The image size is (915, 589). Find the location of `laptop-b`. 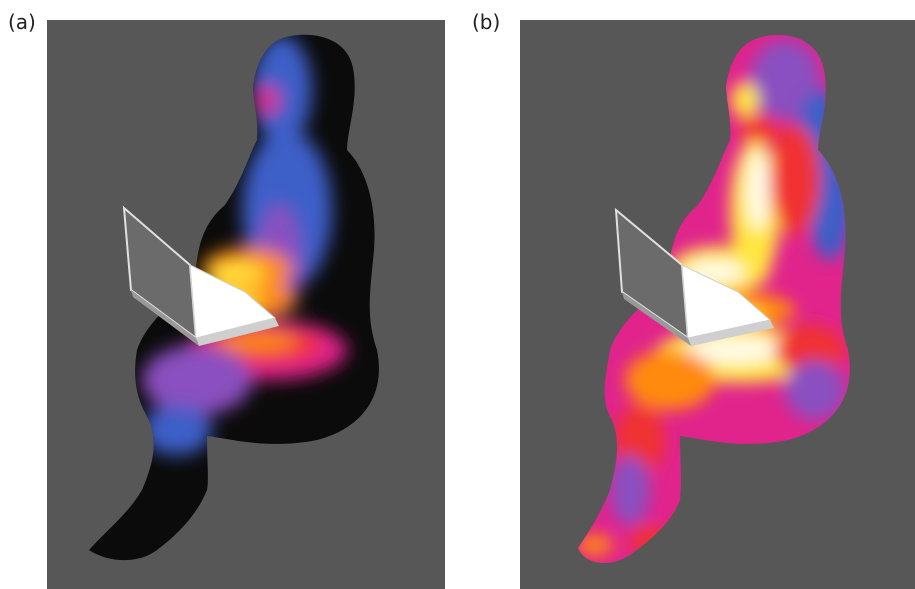

laptop-b is located at coordinates (694, 276).